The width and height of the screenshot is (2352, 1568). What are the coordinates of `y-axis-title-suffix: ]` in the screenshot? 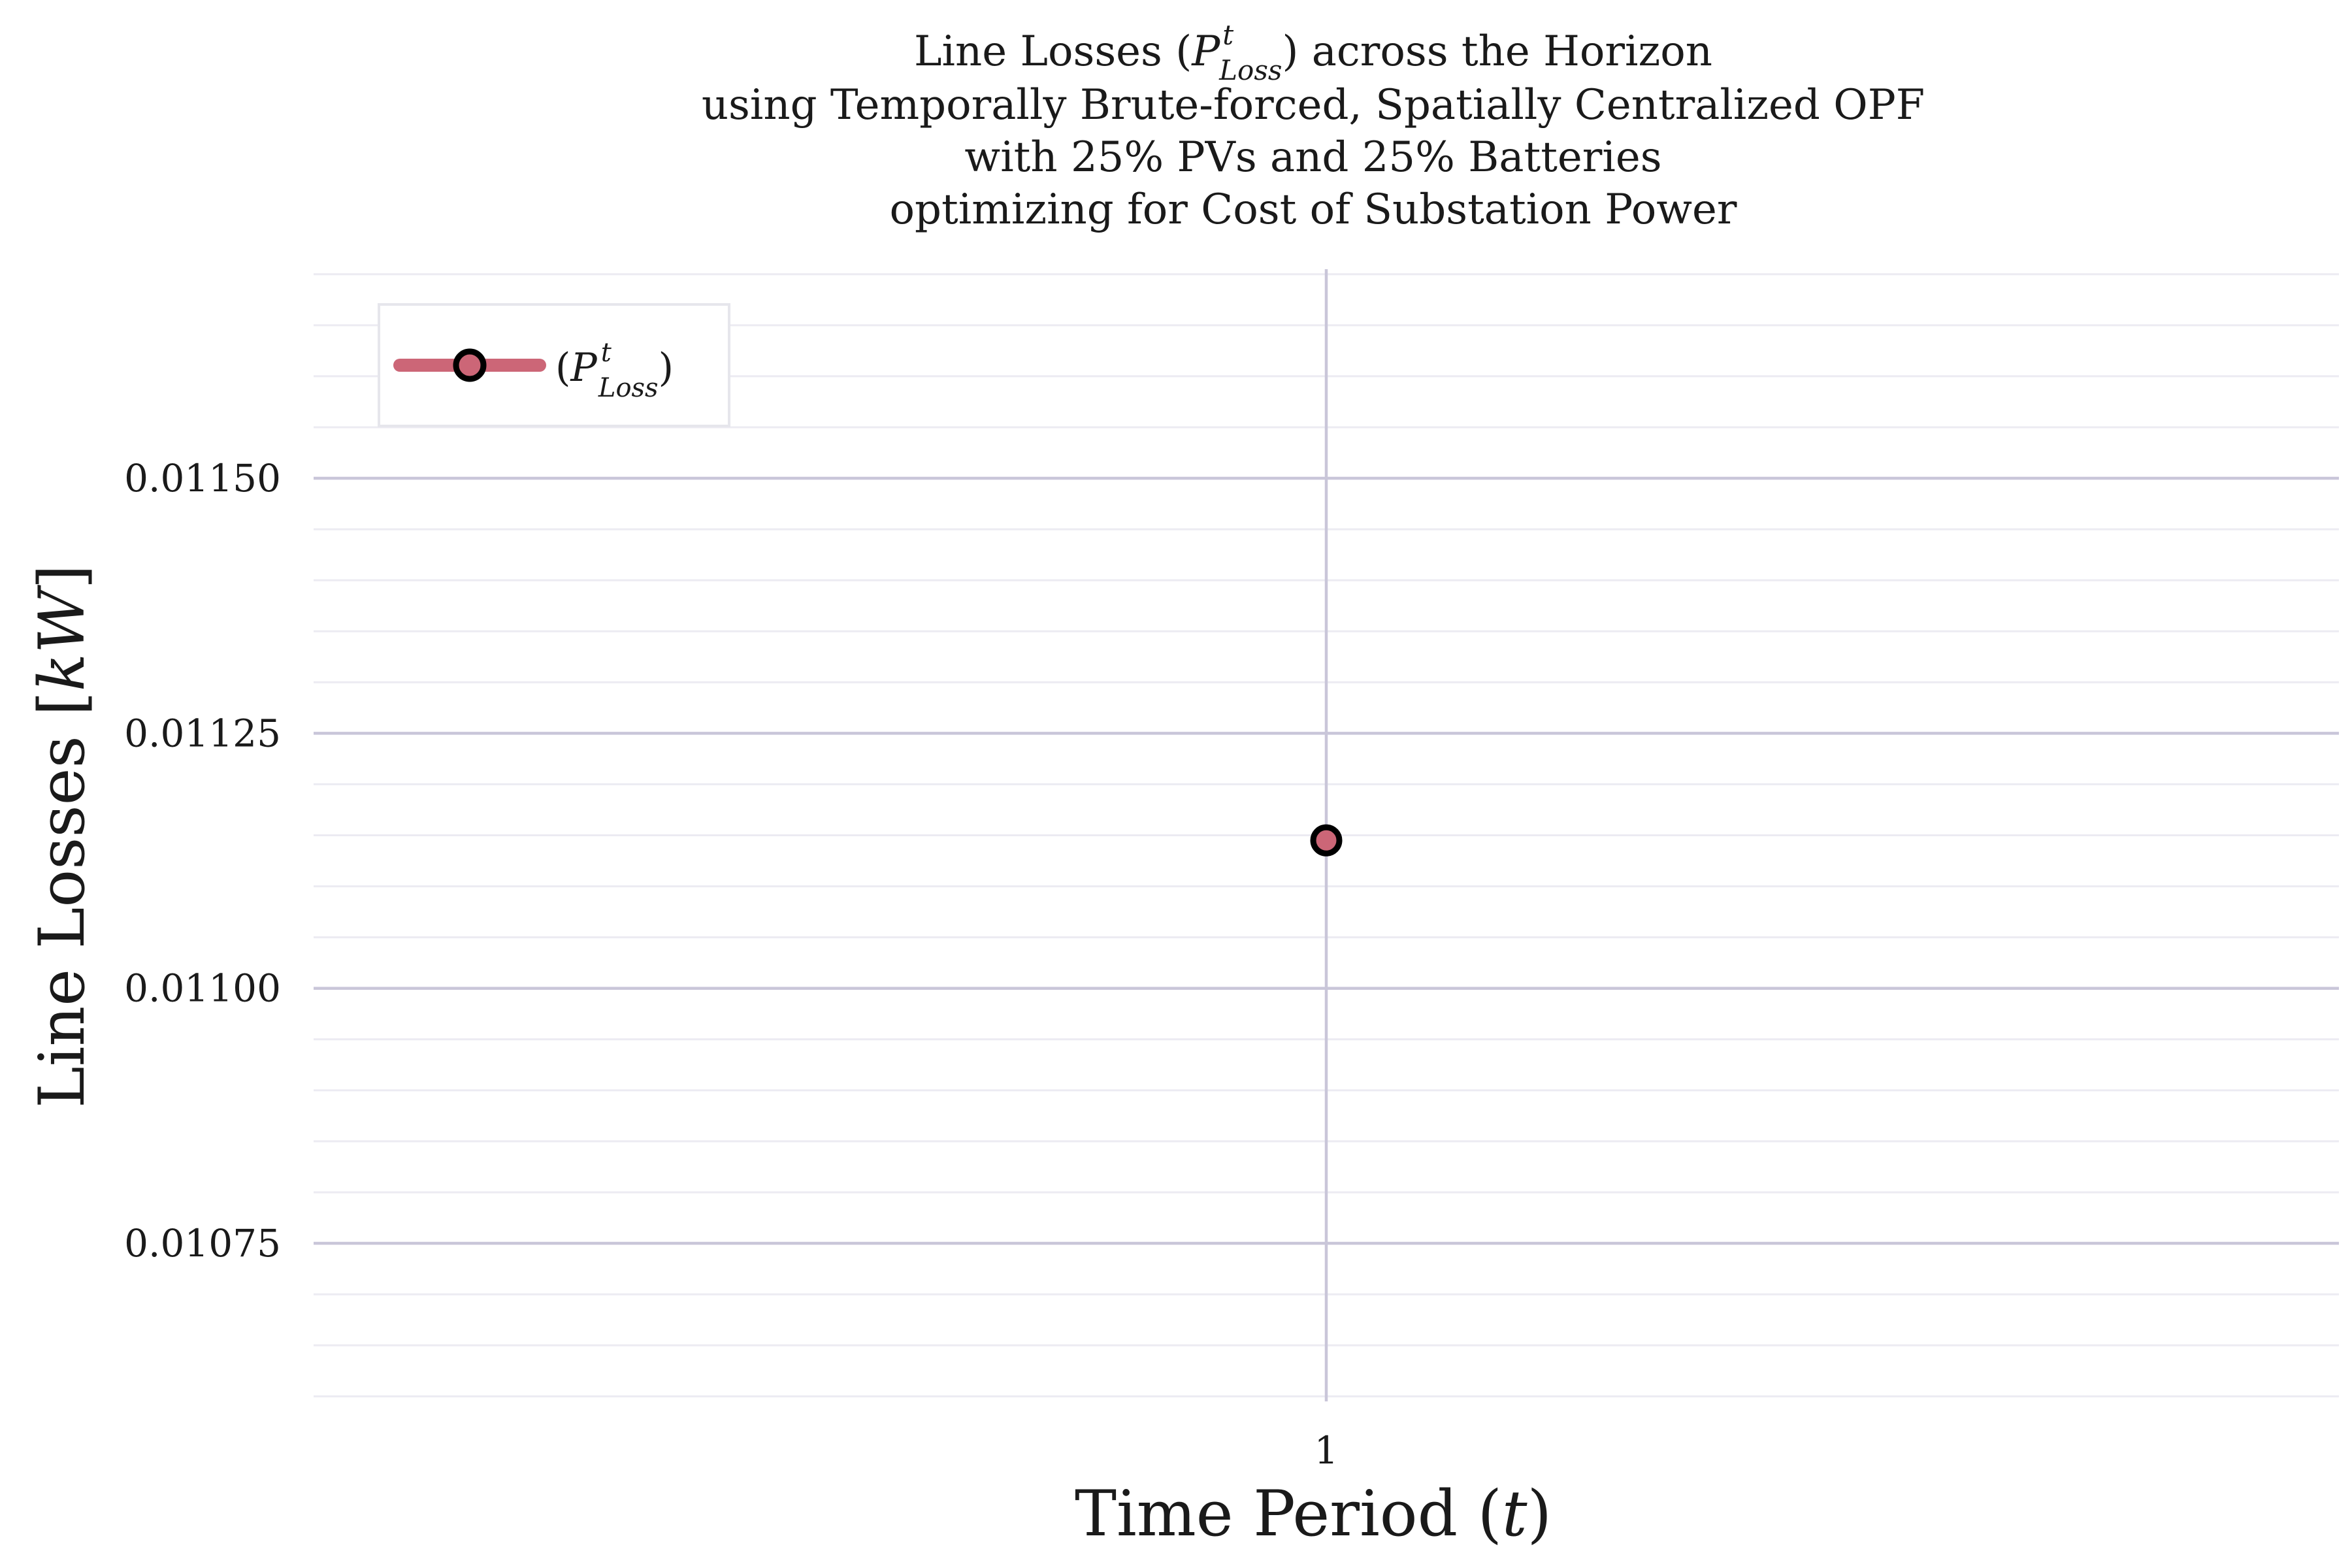 It's located at (62, 576).